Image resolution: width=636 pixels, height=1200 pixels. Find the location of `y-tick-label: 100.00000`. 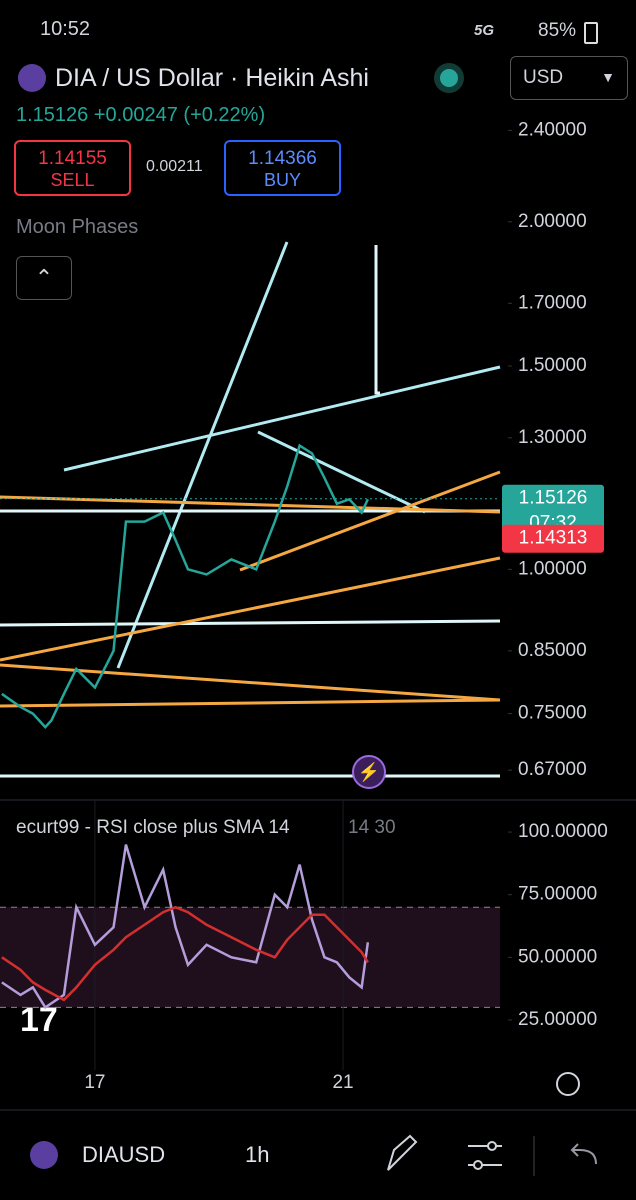

y-tick-label: 100.00000 is located at coordinates (563, 831).